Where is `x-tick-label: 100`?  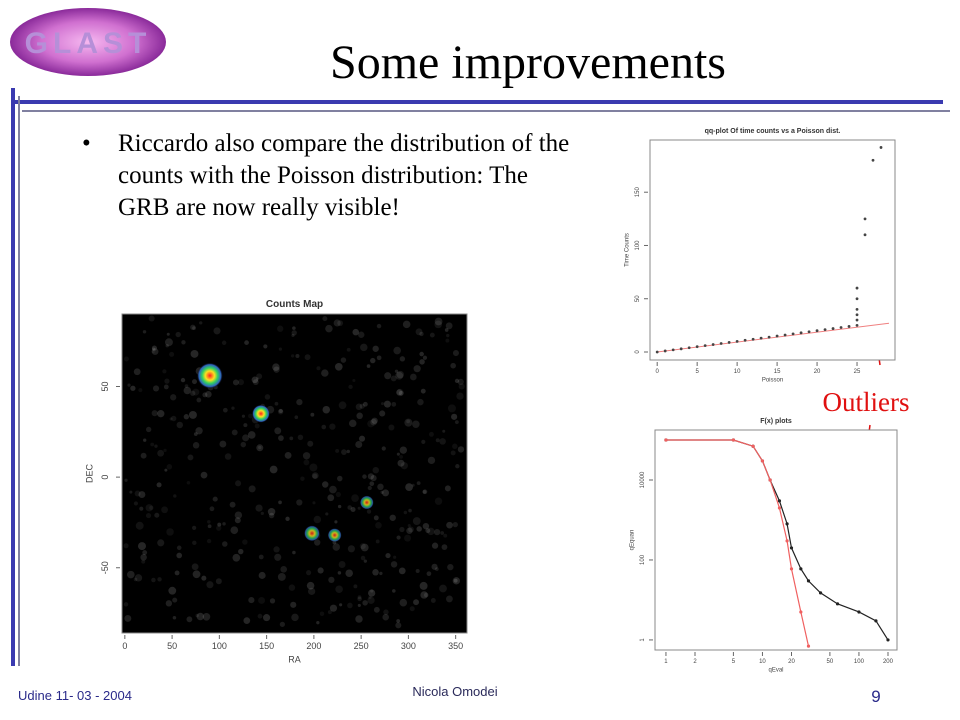 x-tick-label: 100 is located at coordinates (859, 662).